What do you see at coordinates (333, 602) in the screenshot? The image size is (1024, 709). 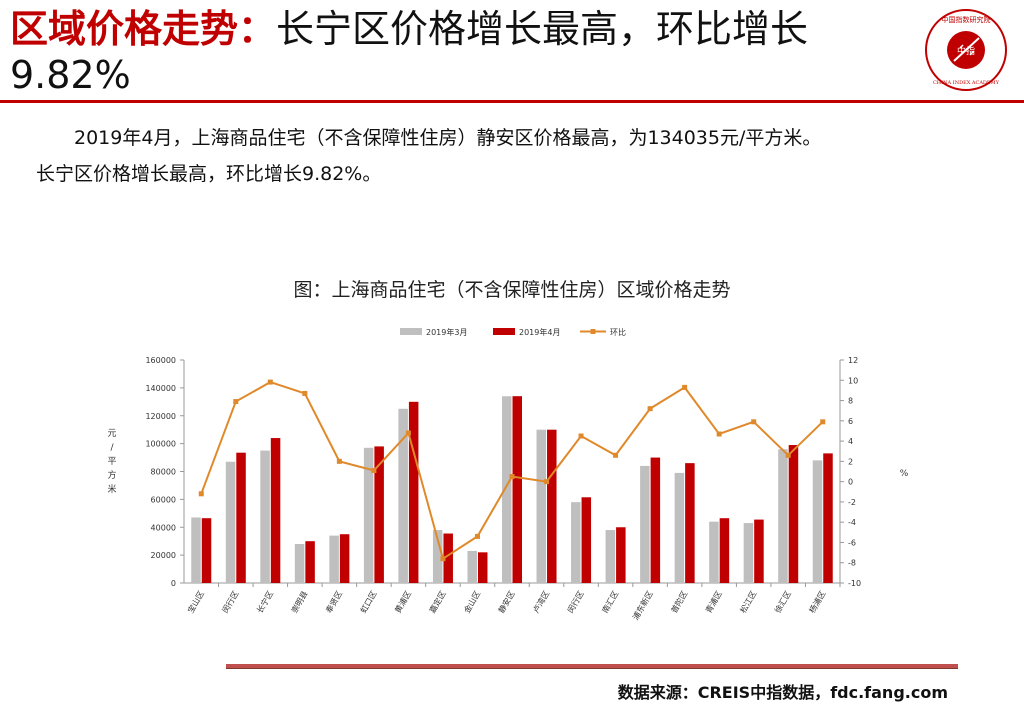 I see `x-tick-label: 奉贤区` at bounding box center [333, 602].